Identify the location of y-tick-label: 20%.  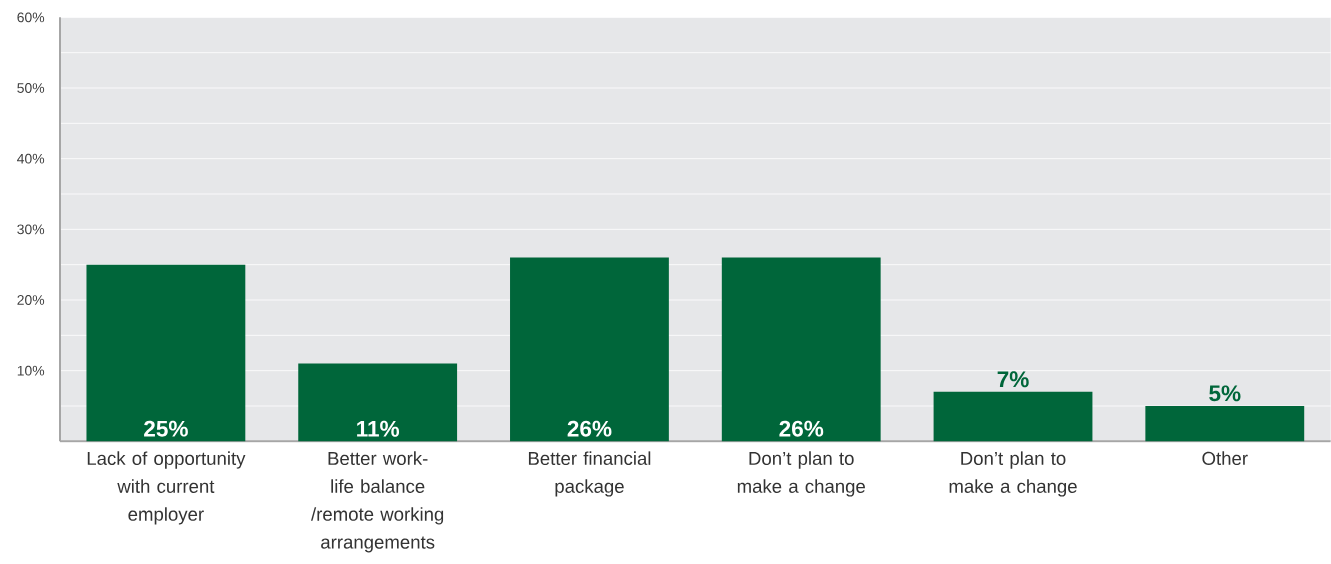
(31, 300).